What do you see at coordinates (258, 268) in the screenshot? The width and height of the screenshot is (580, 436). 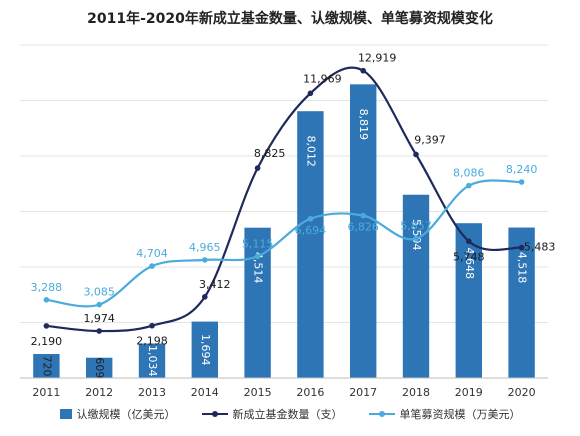 I see `bar-data-label: 4,514` at bounding box center [258, 268].